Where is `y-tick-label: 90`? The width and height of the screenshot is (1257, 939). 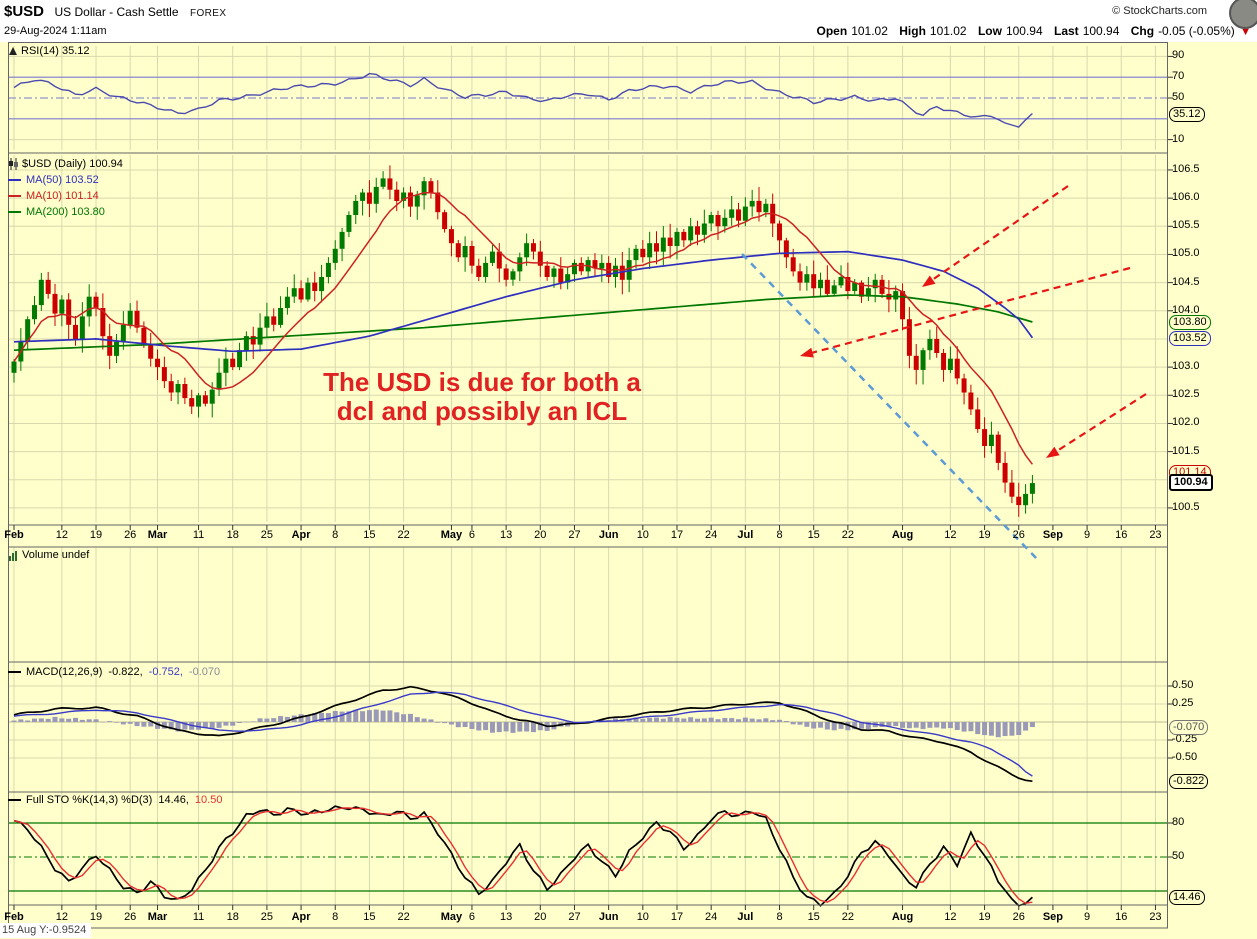 y-tick-label: 90 is located at coordinates (1178, 55).